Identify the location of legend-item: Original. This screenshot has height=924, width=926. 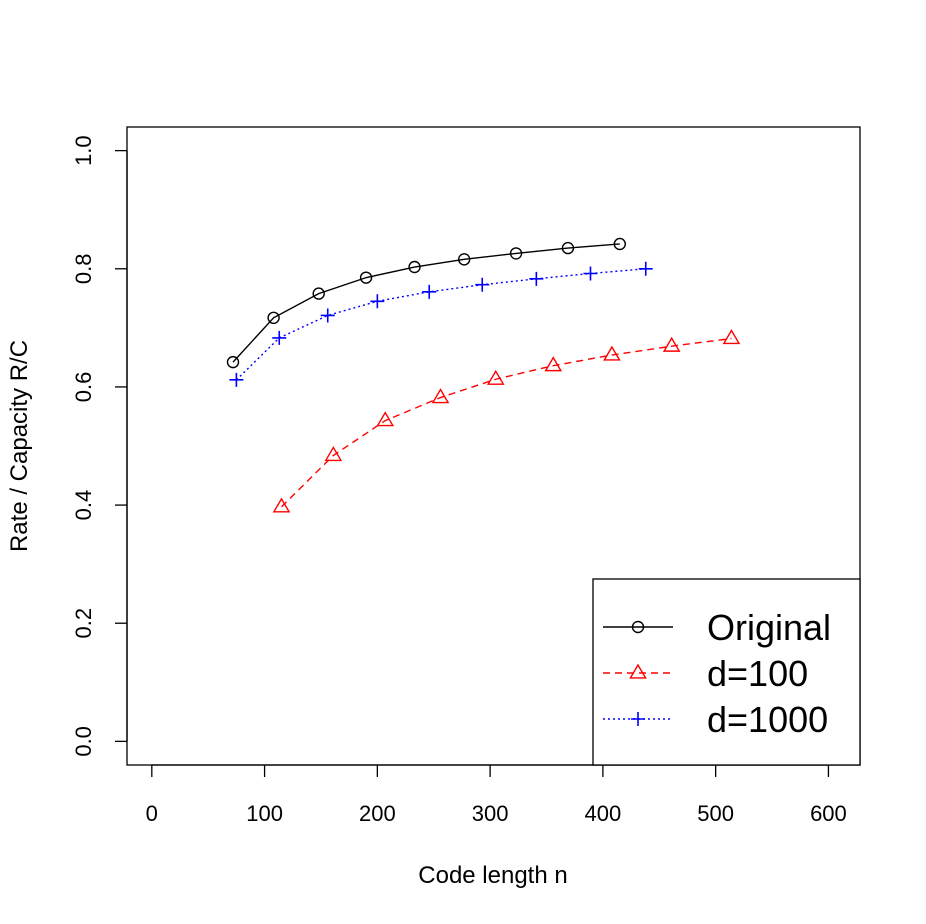
(717, 627).